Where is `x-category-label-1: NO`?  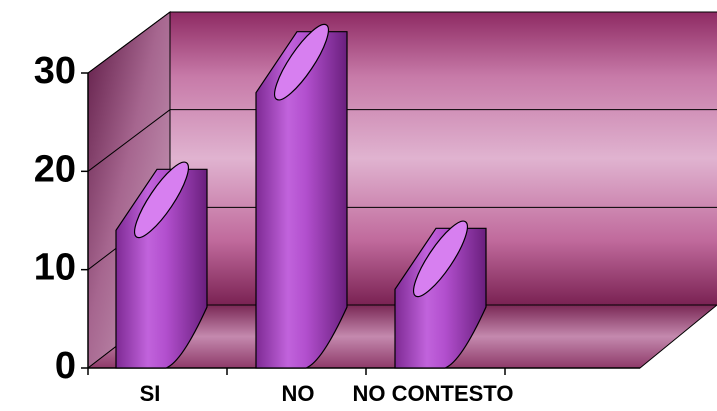 x-category-label-1: NO is located at coordinates (298, 393).